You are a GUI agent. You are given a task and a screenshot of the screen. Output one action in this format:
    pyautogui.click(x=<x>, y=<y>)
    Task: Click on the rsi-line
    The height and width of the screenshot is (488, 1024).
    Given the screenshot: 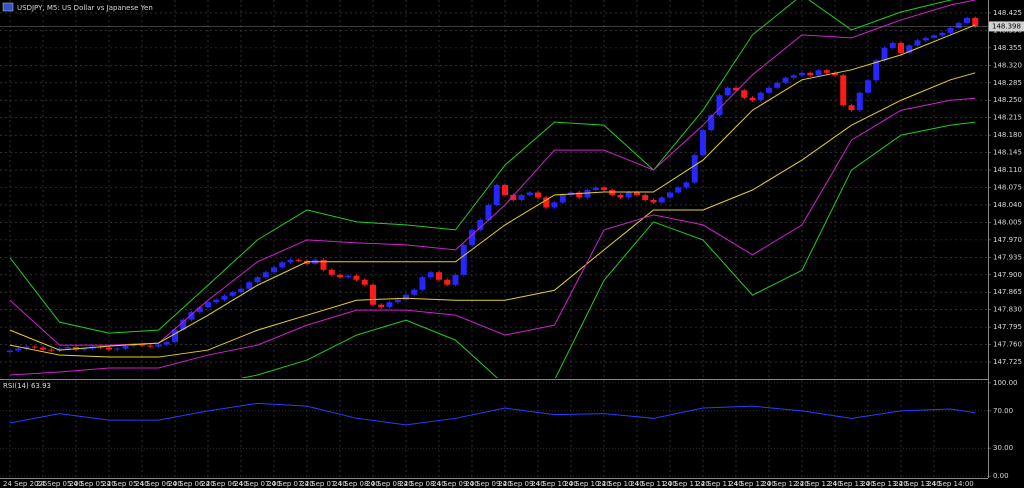 What is the action you would take?
    pyautogui.click(x=492, y=414)
    